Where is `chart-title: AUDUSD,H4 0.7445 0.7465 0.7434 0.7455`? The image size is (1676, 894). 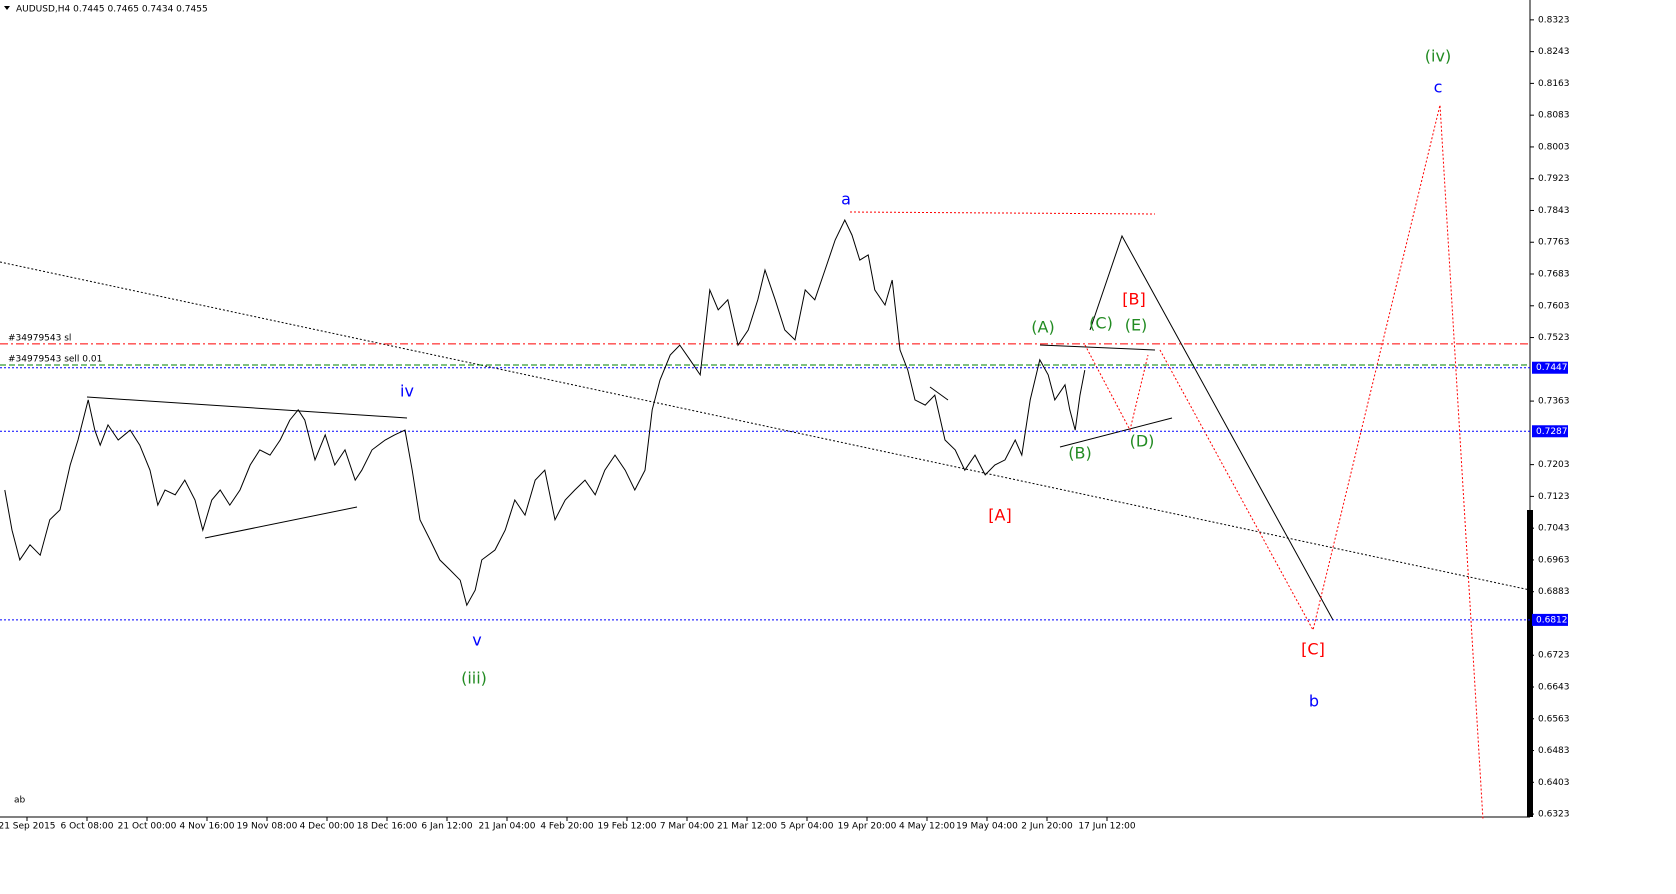
chart-title: AUDUSD,H4 0.7445 0.7465 0.7434 0.7455 is located at coordinates (112, 10).